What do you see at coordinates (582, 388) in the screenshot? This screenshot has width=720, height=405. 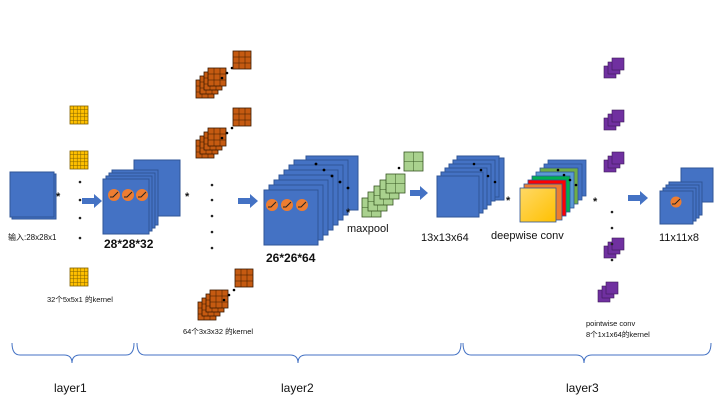 I see `layer3-label: layer3` at bounding box center [582, 388].